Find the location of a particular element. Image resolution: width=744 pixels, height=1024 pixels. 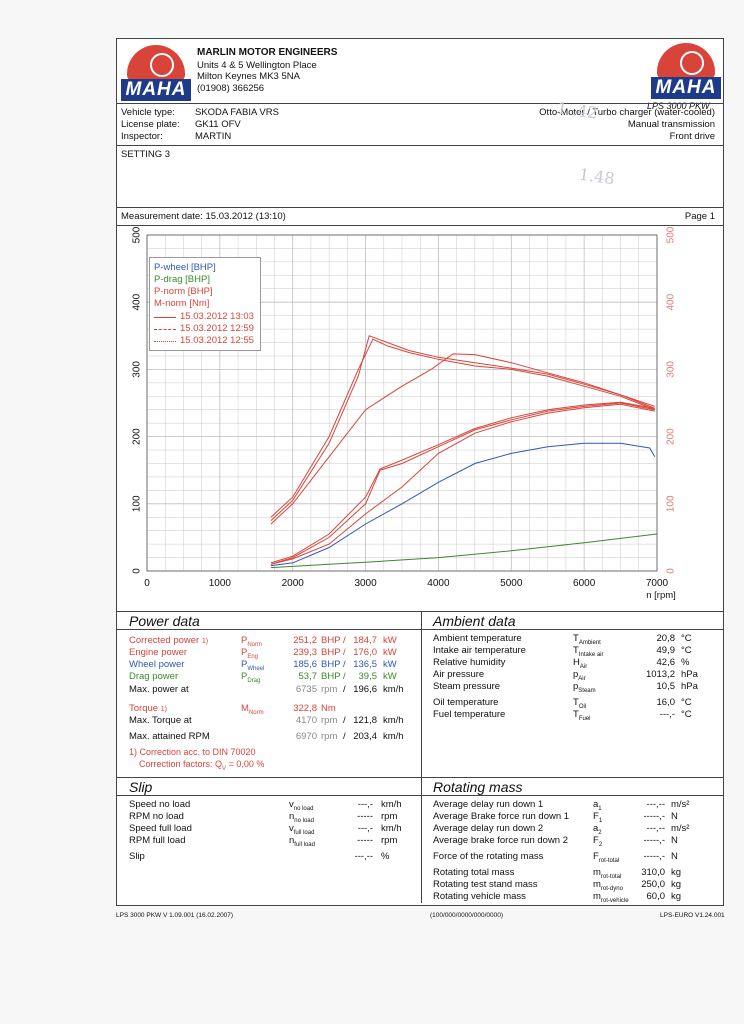

ambient-row-value: 10,5 is located at coordinates (666, 686).